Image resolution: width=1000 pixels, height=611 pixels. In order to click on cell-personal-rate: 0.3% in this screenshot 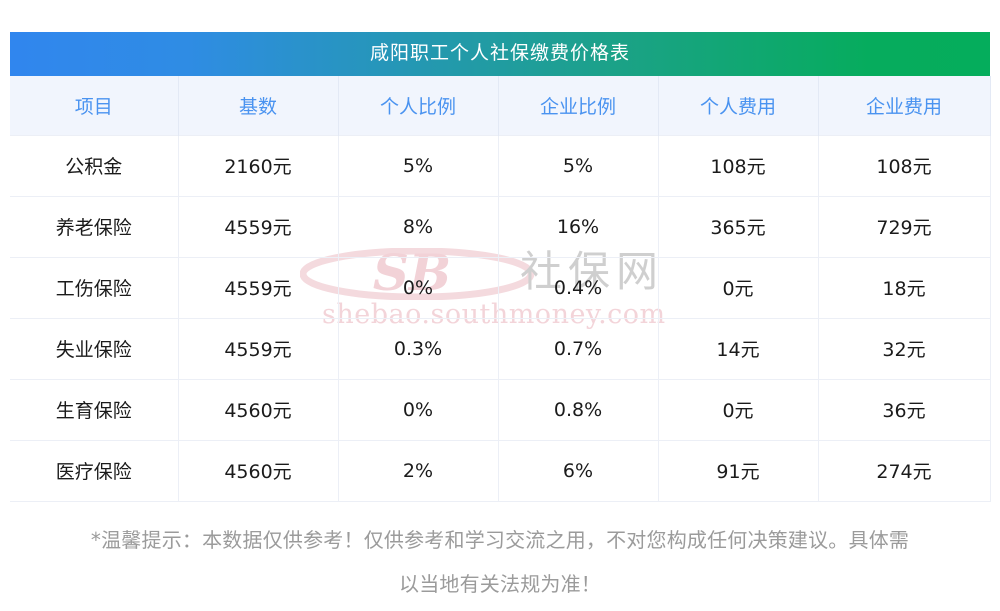, I will do `click(418, 348)`.